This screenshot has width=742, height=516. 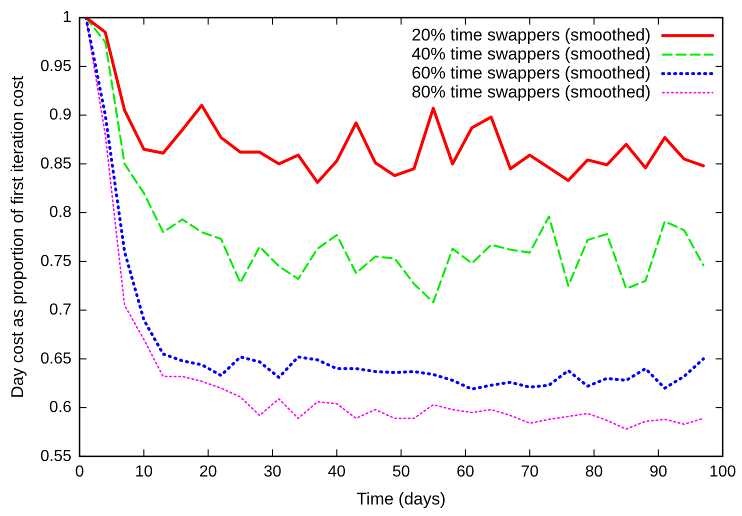 What do you see at coordinates (56, 163) in the screenshot?
I see `y-tick-label: 0.85` at bounding box center [56, 163].